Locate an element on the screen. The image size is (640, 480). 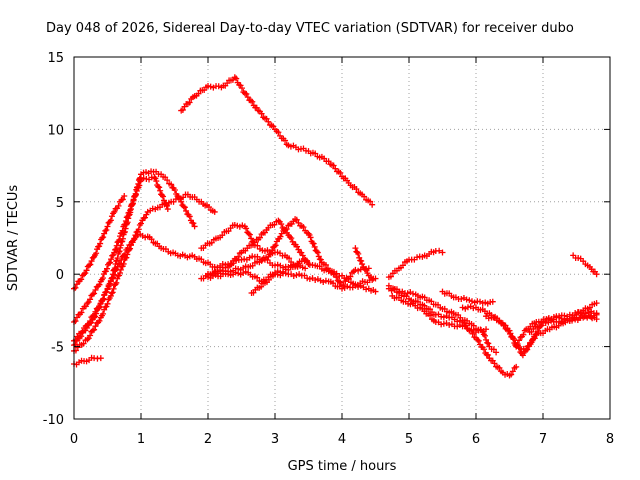
x-tick-label: 6 is located at coordinates (476, 439).